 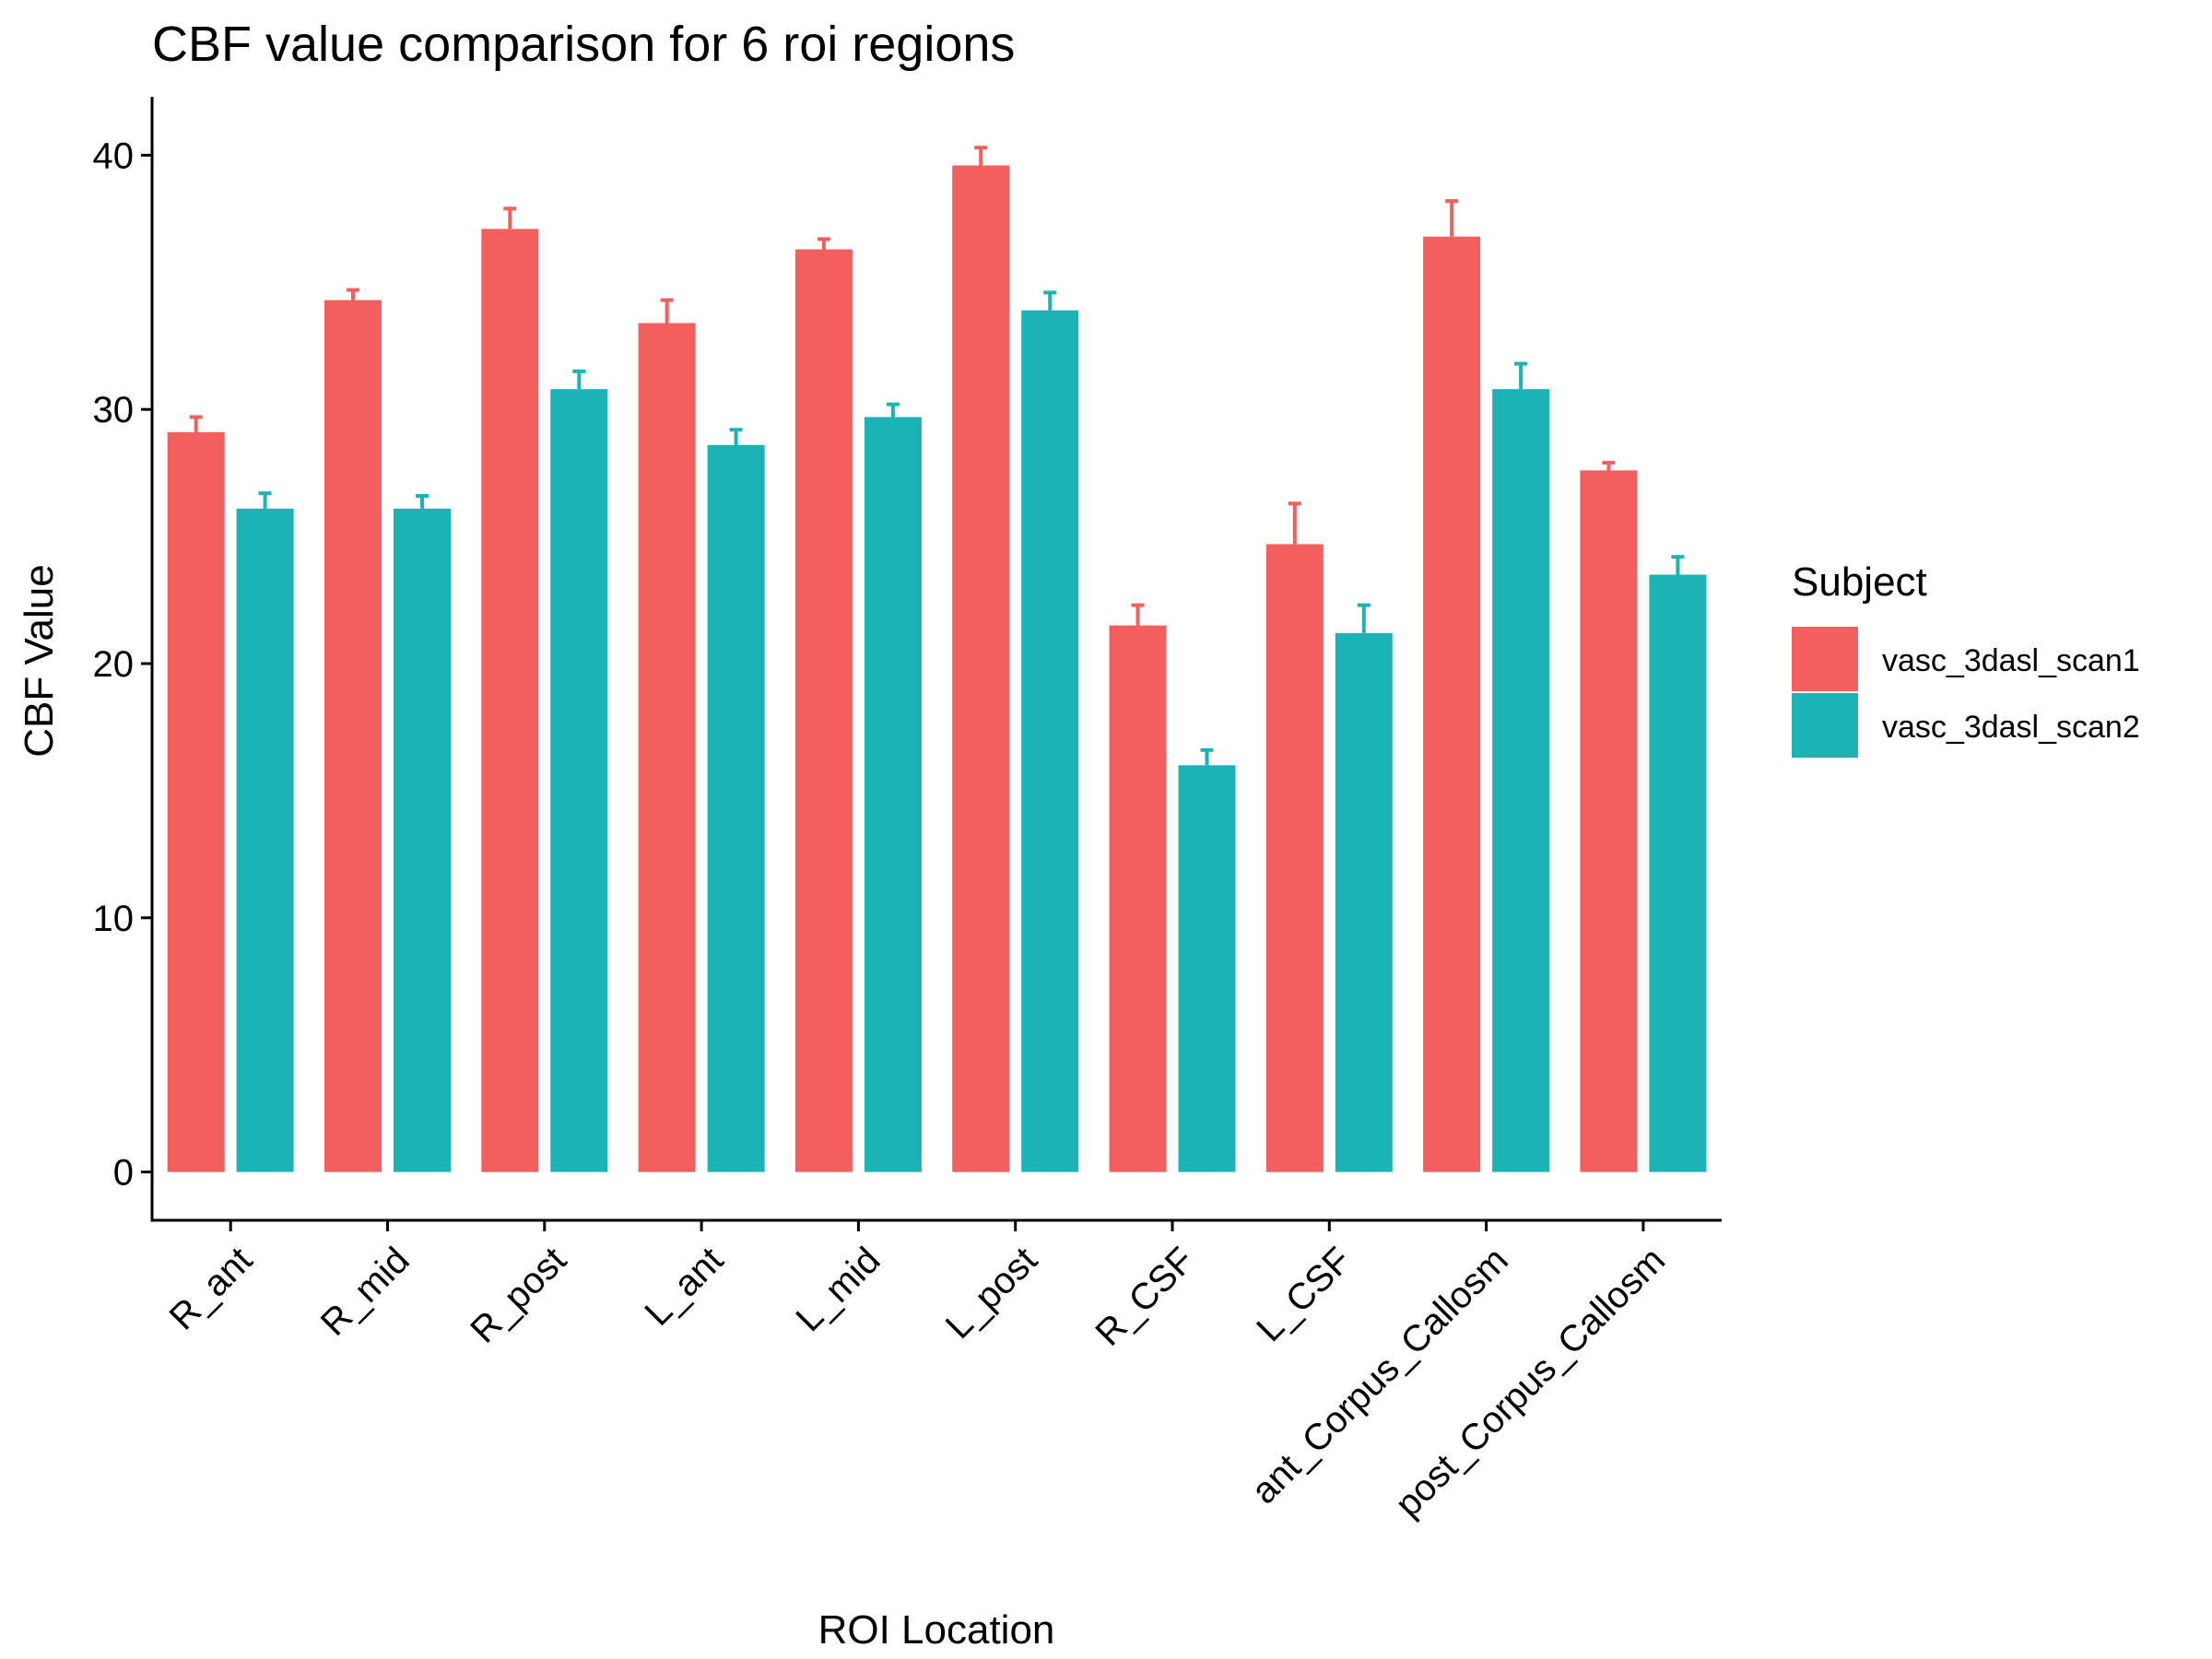 What do you see at coordinates (1452, 218) in the screenshot?
I see `error-bar-ant_Corpus_Callosm-vasc_3dasl_scan1` at bounding box center [1452, 218].